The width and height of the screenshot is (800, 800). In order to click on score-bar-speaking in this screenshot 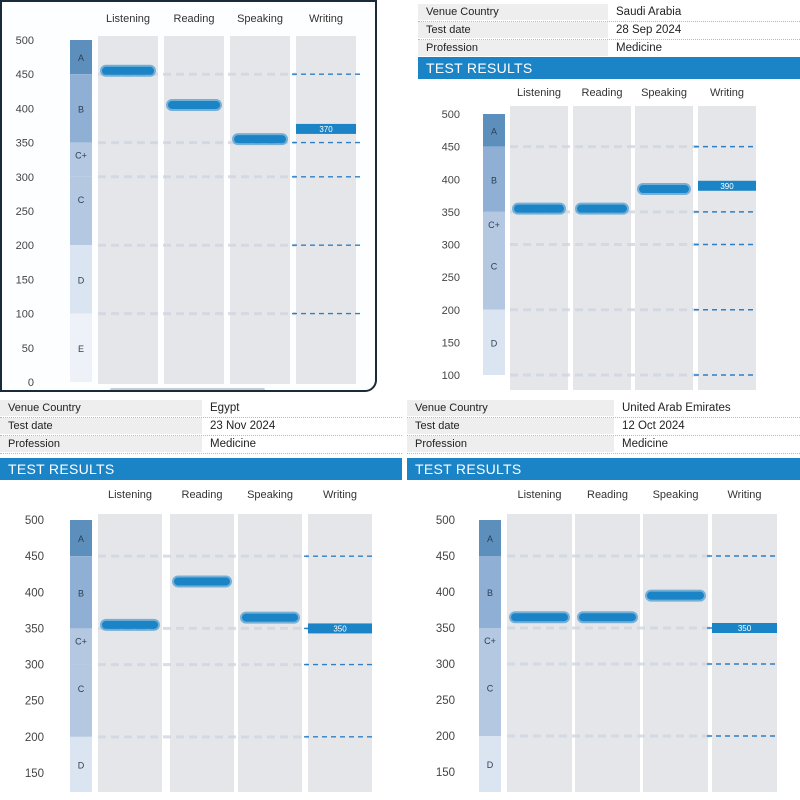, I will do `click(675, 595)`.